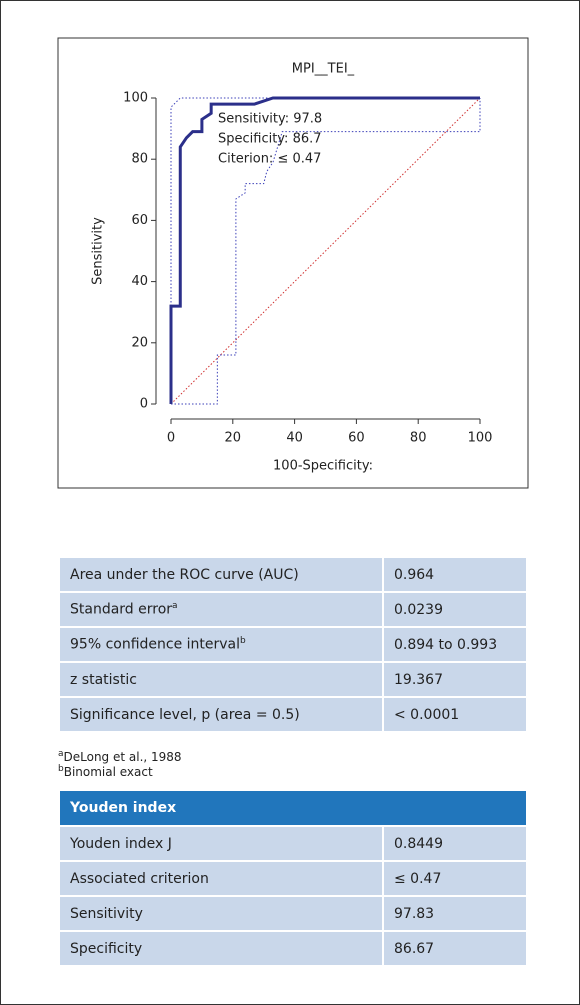  I want to click on chart-title: MPI__TEI_, so click(323, 69).